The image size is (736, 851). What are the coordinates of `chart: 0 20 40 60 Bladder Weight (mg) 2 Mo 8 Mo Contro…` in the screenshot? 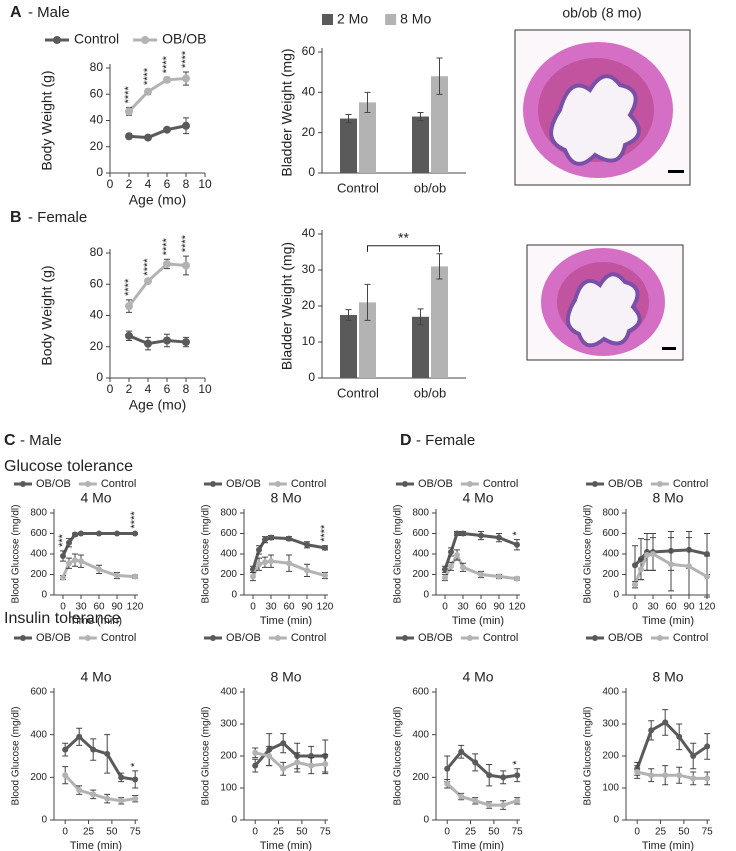 It's located at (372, 103).